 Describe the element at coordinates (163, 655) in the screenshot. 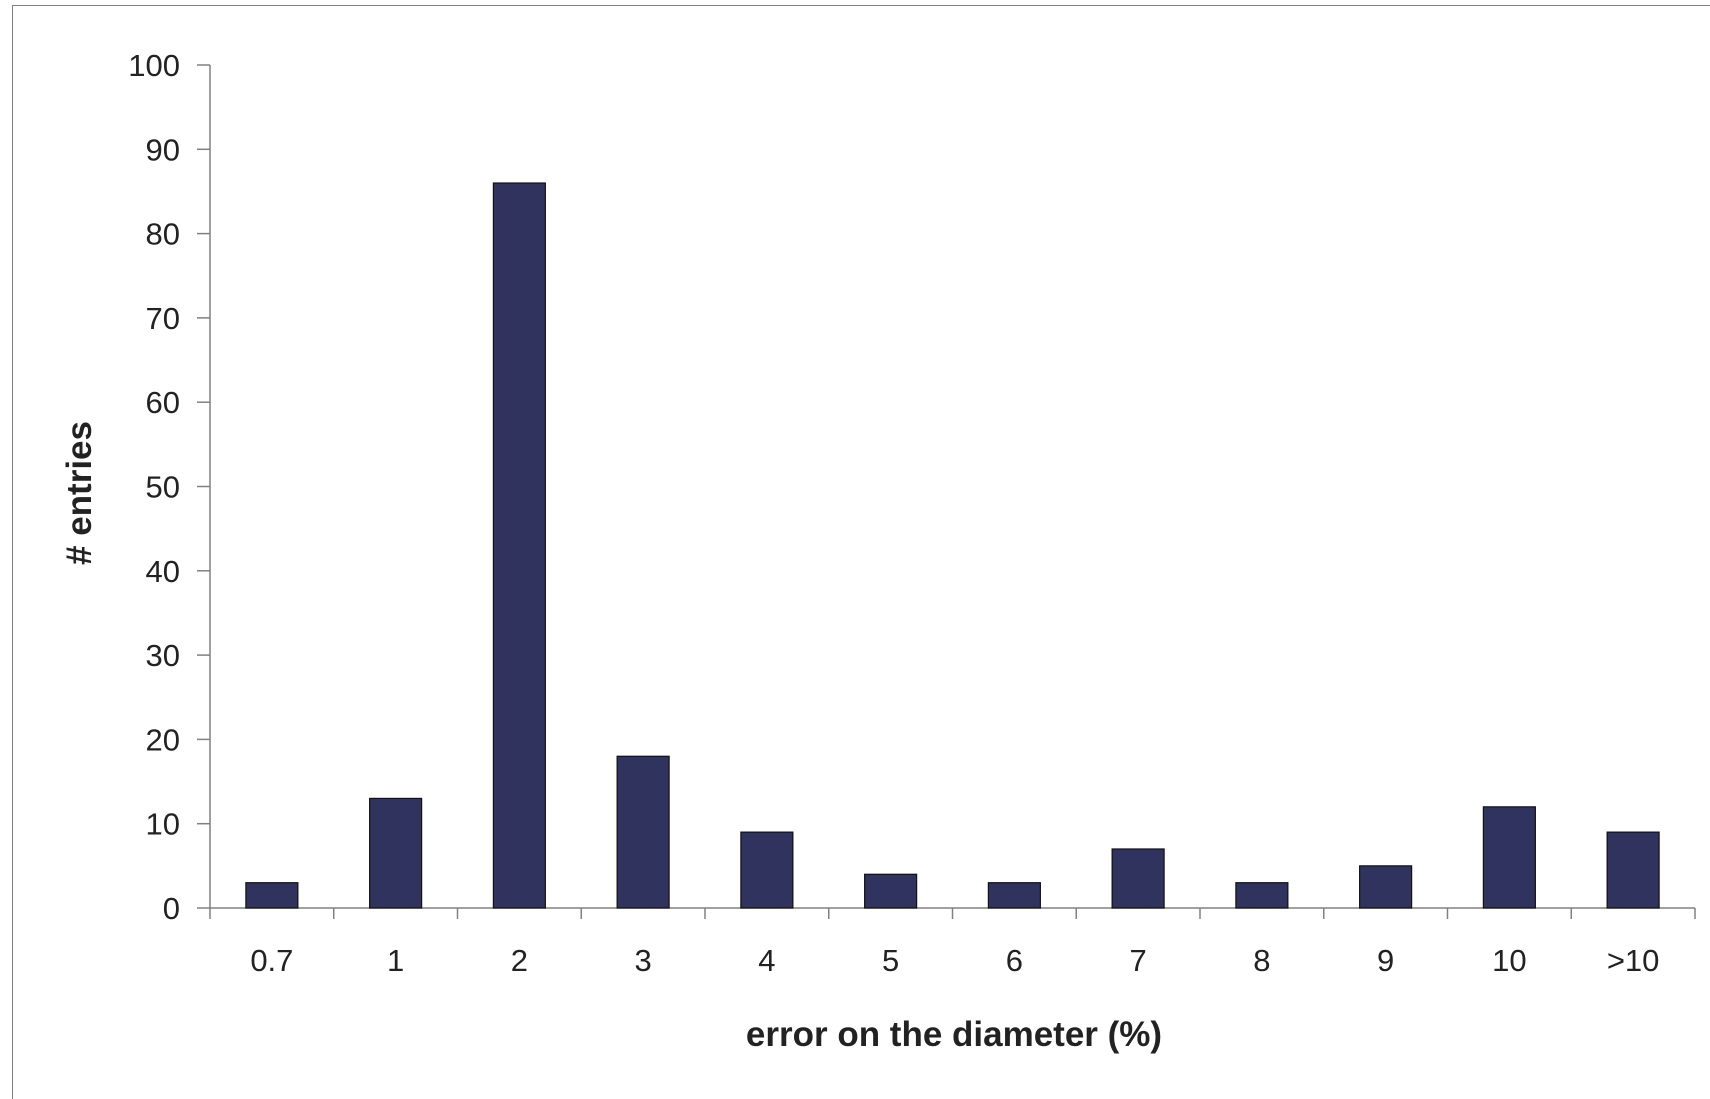

I see `y-tick-label: 30` at that location.